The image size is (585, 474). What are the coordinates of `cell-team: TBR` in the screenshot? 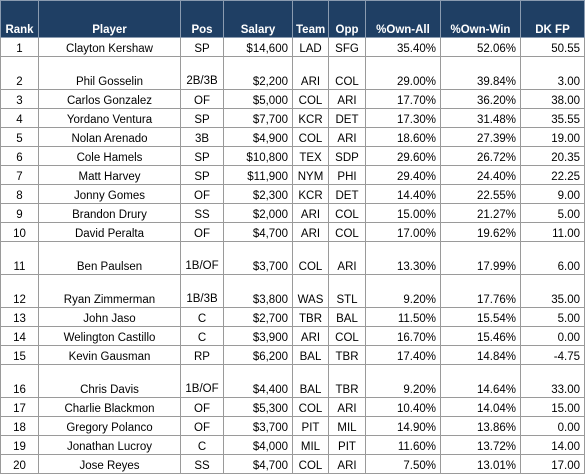 It's located at (310, 317).